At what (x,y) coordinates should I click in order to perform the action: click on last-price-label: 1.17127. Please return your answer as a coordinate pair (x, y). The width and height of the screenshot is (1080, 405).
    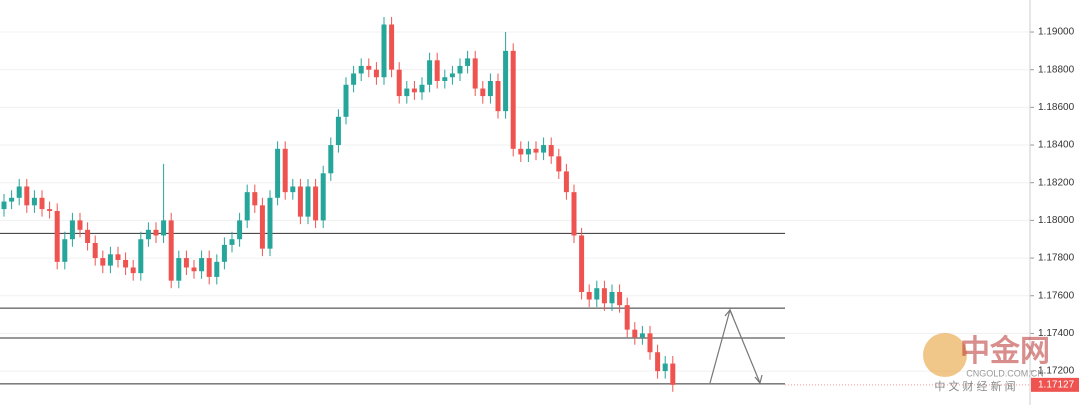
    Looking at the image, I should click on (1056, 384).